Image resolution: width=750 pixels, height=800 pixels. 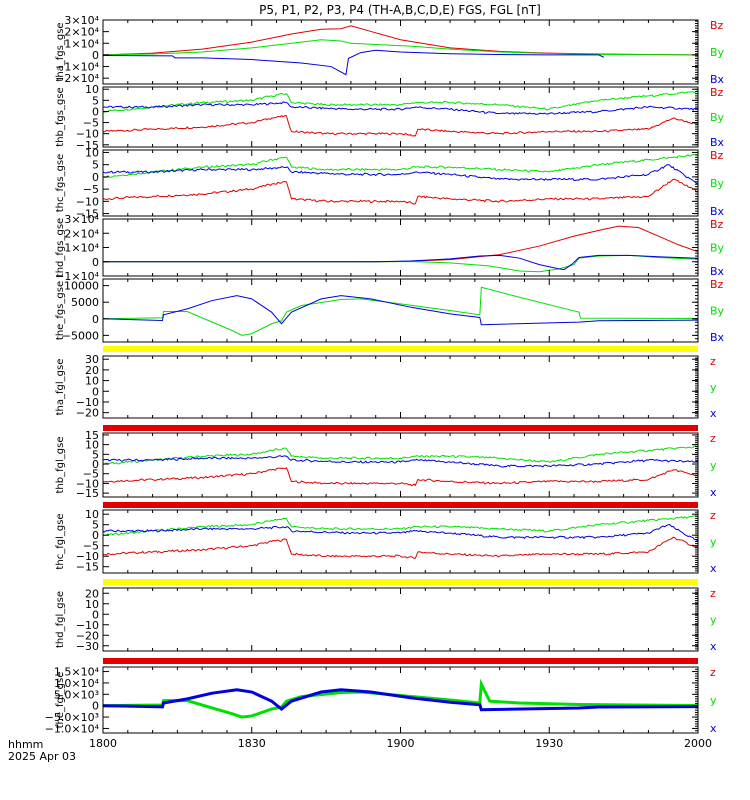 I want to click on x-tick-label: 1900, so click(x=401, y=743).